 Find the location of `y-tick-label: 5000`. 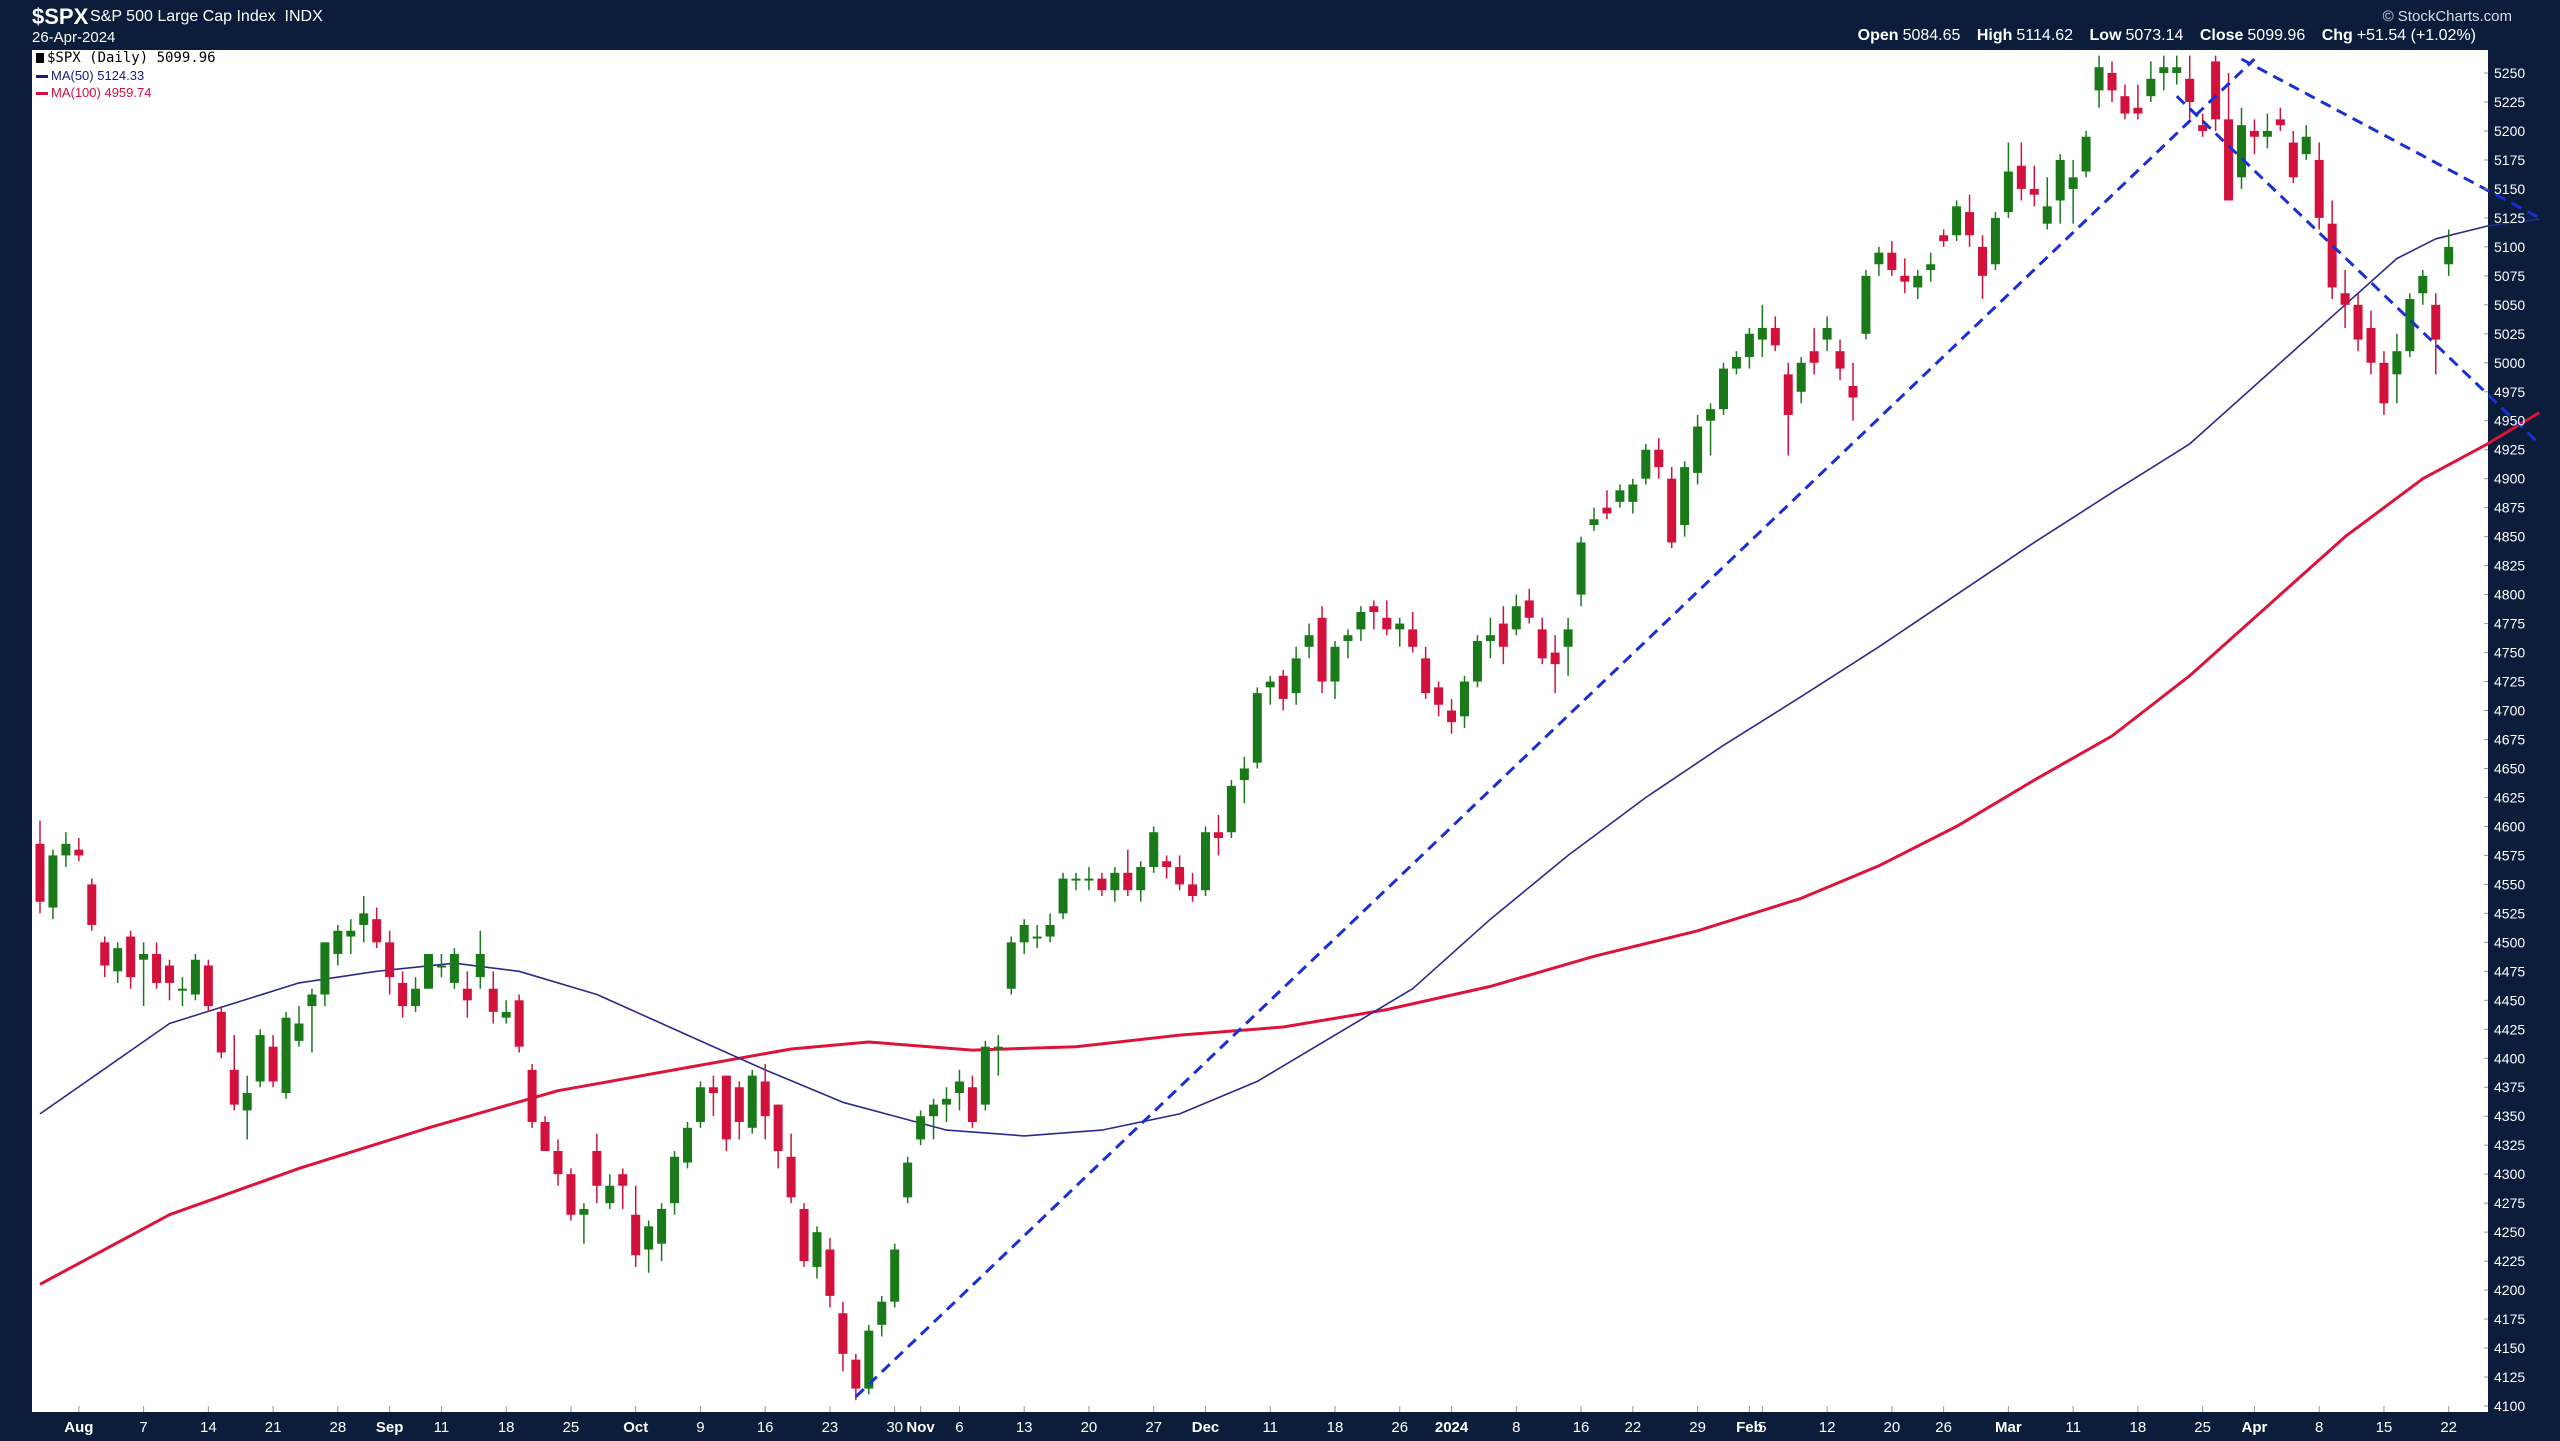

y-tick-label: 5000 is located at coordinates (2509, 363).